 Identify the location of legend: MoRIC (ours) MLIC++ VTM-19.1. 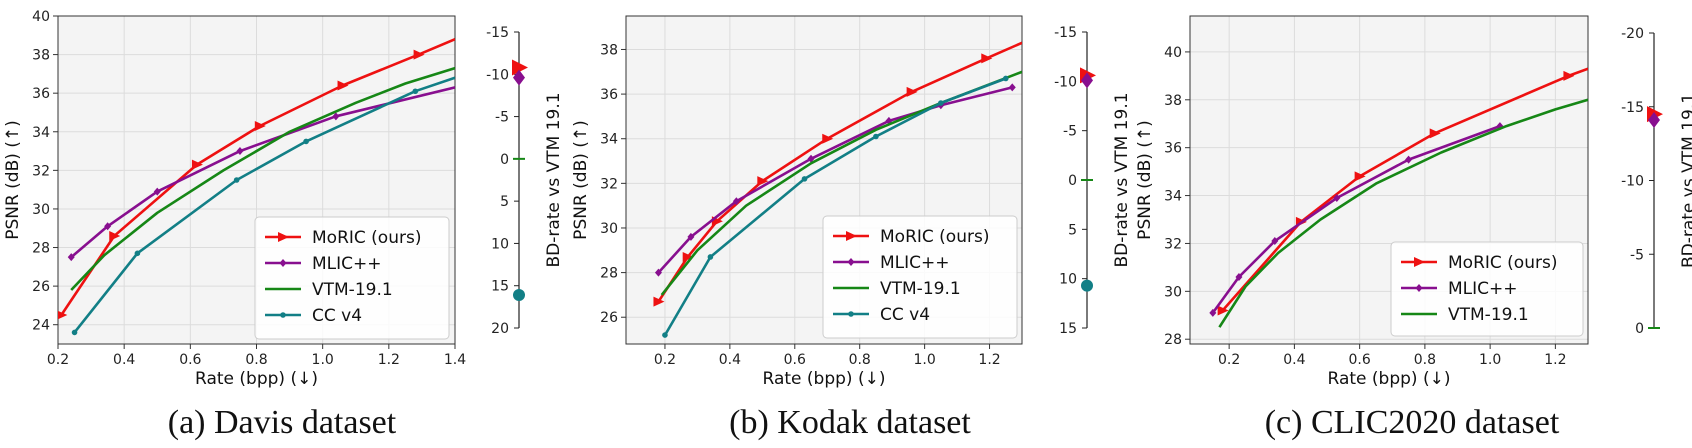
(1487, 289).